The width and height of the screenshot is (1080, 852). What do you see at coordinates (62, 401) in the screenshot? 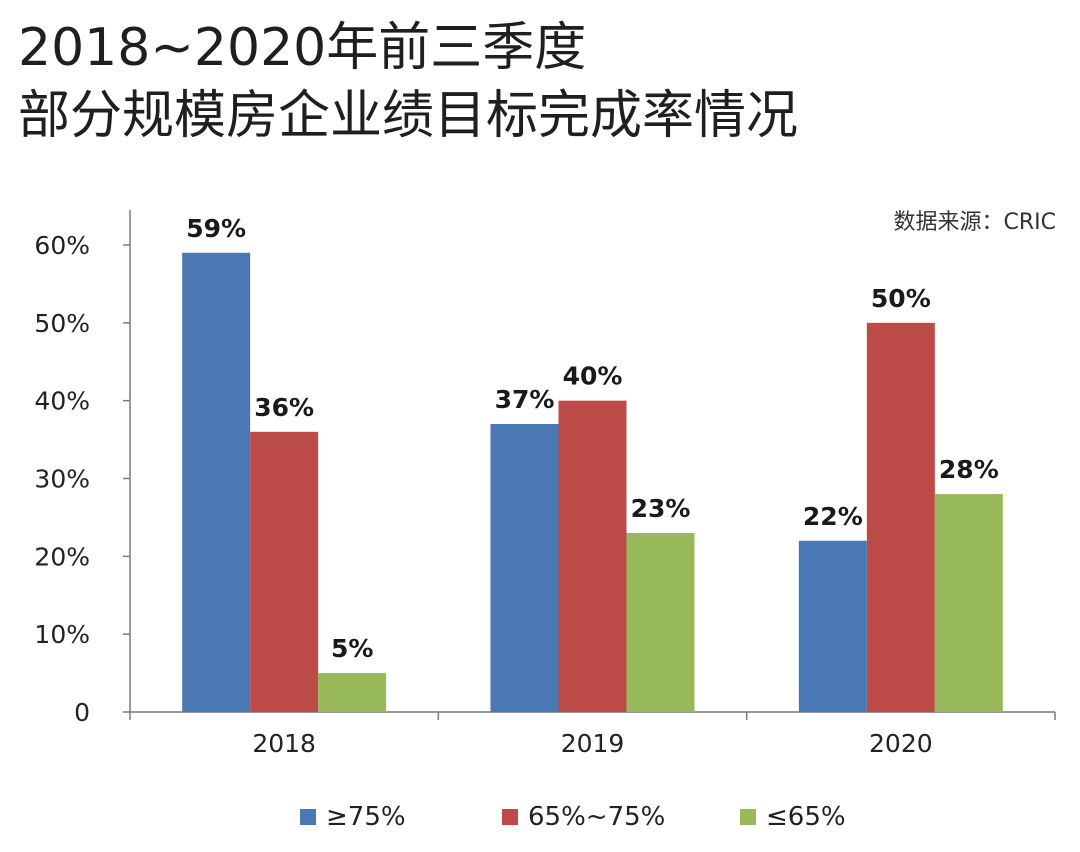
I see `y-tick-label: 40%` at bounding box center [62, 401].